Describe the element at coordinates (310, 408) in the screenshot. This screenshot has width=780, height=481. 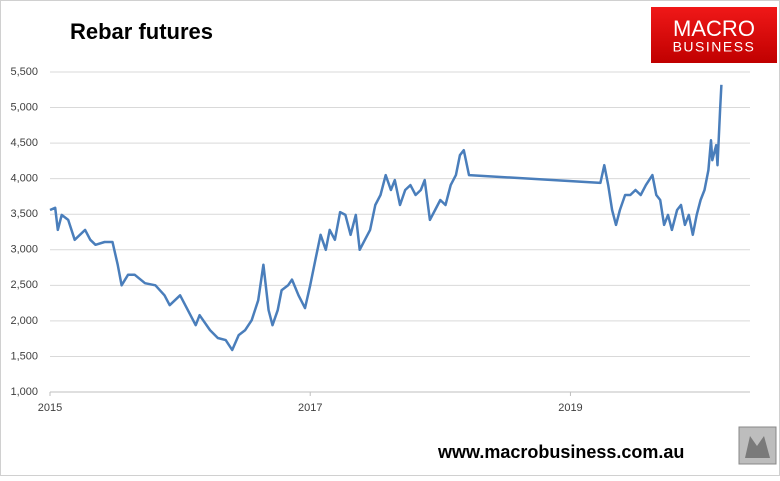
I see `x-tick-label: 2017` at that location.